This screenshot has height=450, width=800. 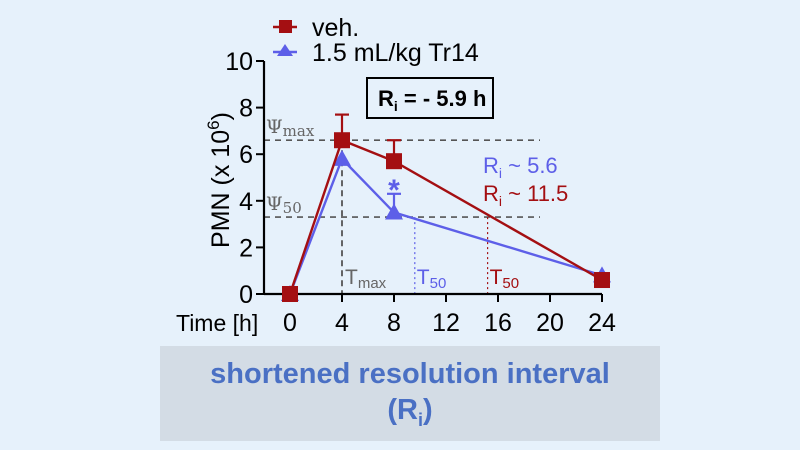 What do you see at coordinates (525, 195) in the screenshot?
I see `ri-veh-annotation: Ri ~ 11.5` at bounding box center [525, 195].